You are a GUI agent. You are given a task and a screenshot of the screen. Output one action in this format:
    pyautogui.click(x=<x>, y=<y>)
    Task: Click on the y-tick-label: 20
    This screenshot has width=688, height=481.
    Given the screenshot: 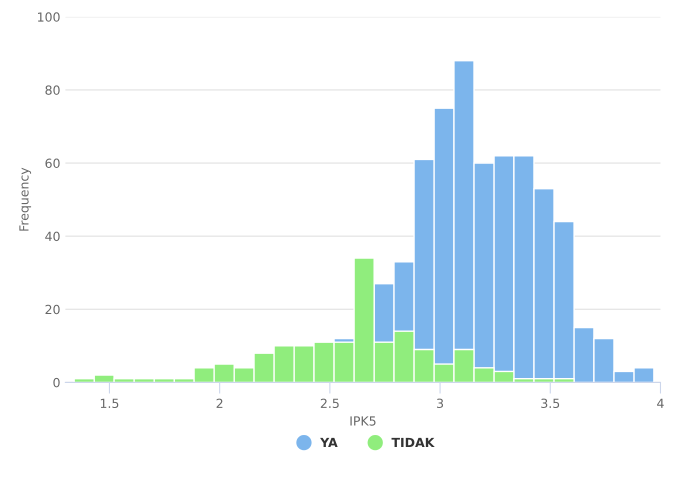 What is the action you would take?
    pyautogui.click(x=53, y=309)
    